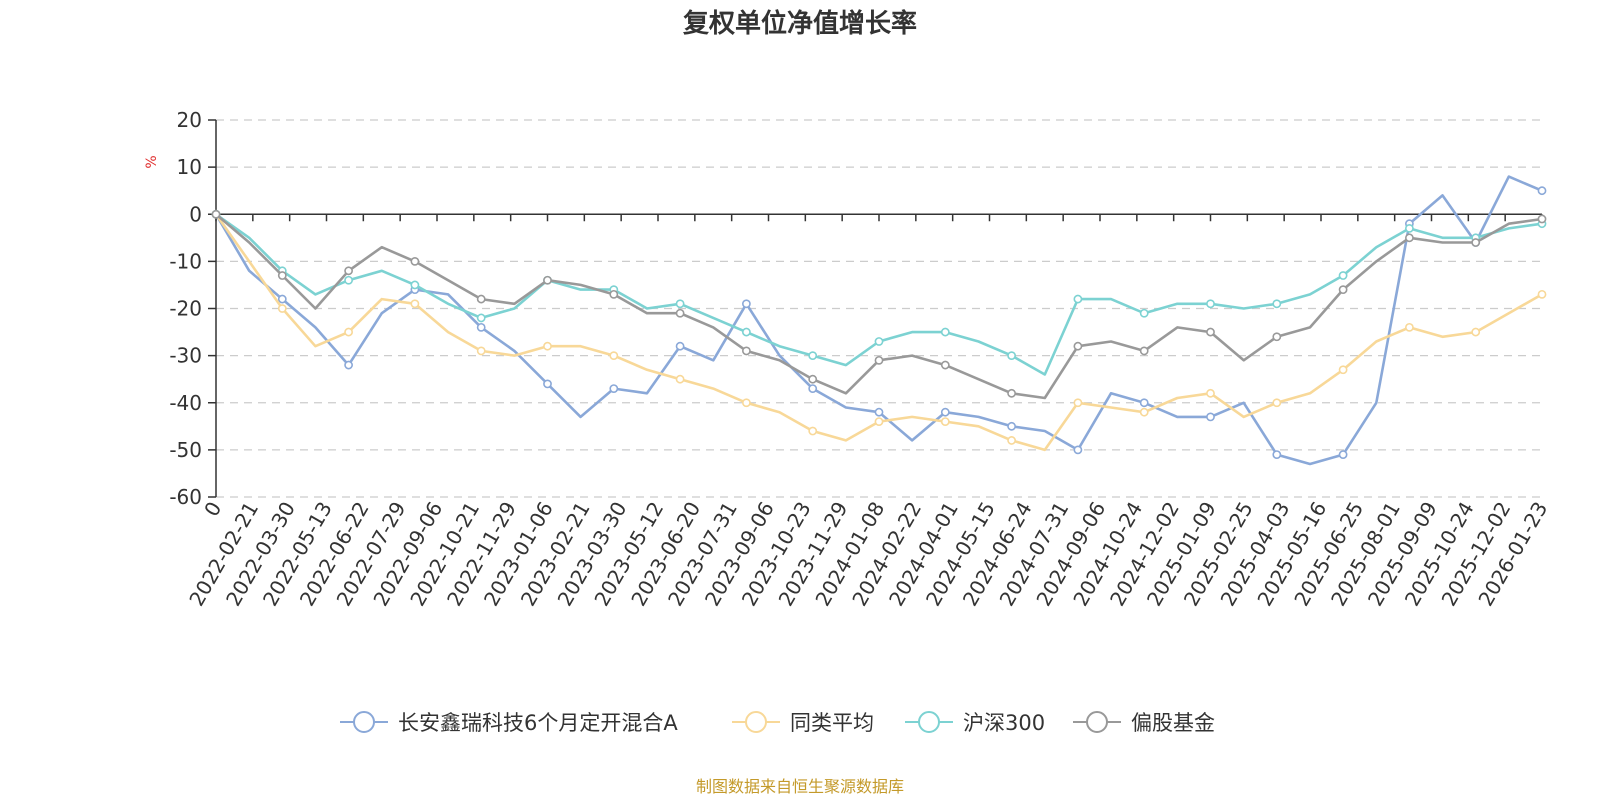 The image size is (1600, 804). Describe the element at coordinates (832, 723) in the screenshot. I see `legend-label: 同类平均` at that location.